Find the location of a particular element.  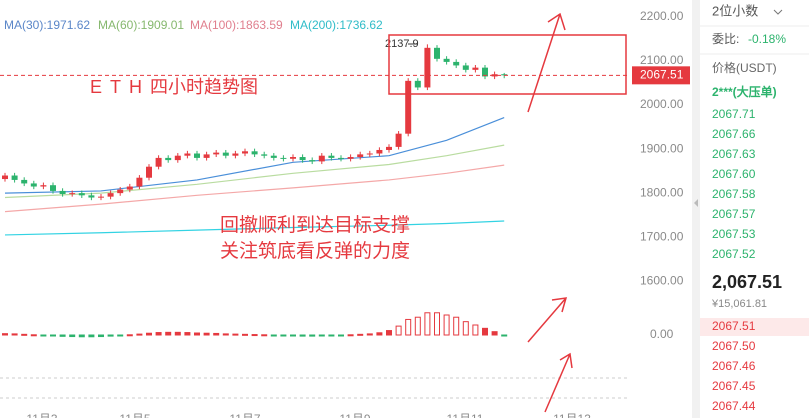

mid-cny: ¥15,061.81 is located at coordinates (739, 304).